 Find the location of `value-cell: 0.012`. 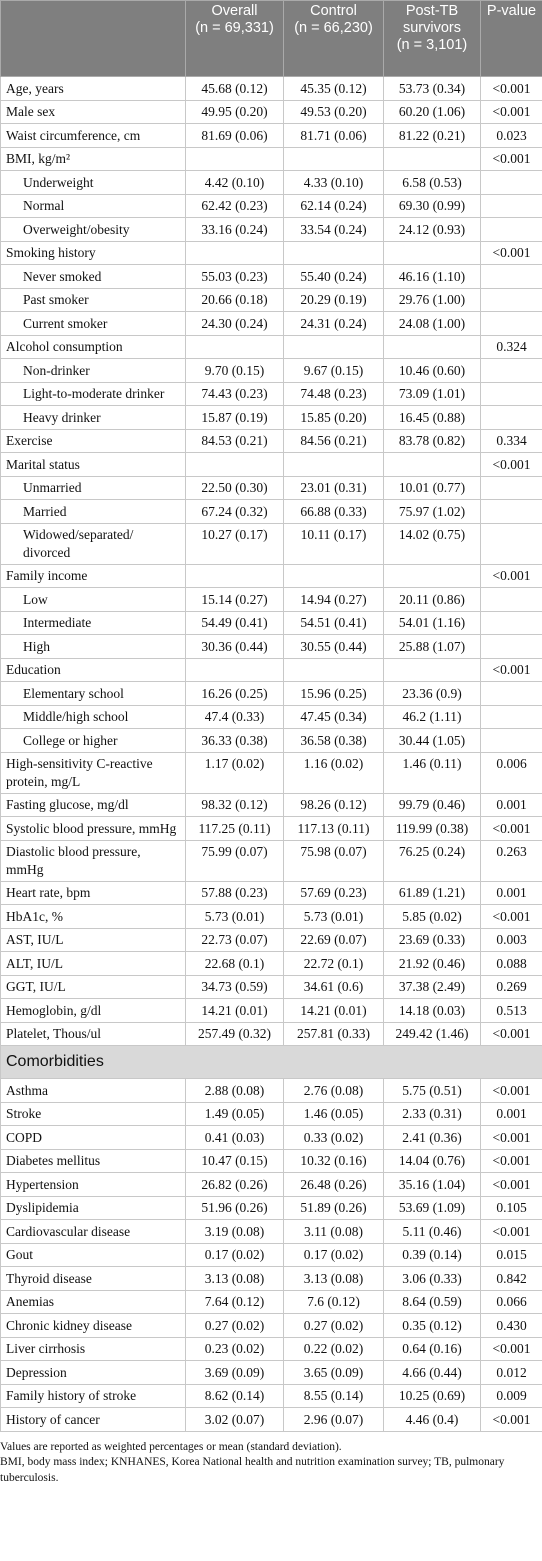

value-cell: 0.012 is located at coordinates (511, 1372).